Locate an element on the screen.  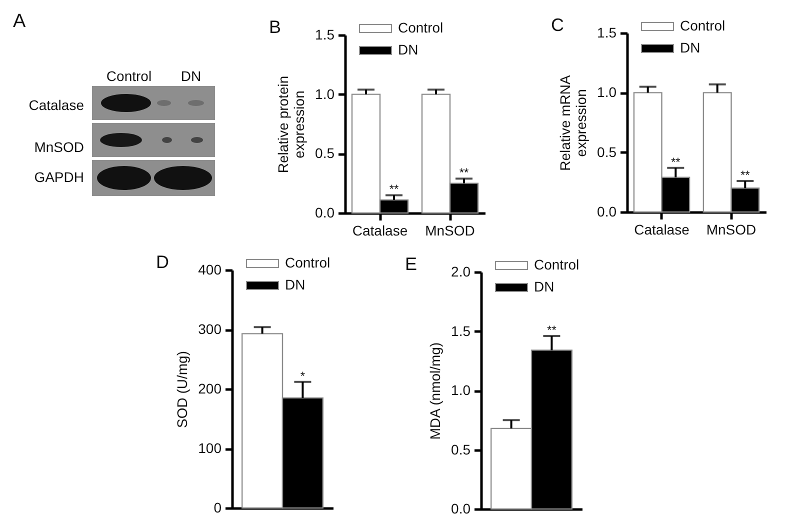
y-tick-label: 300 is located at coordinates (210, 329).